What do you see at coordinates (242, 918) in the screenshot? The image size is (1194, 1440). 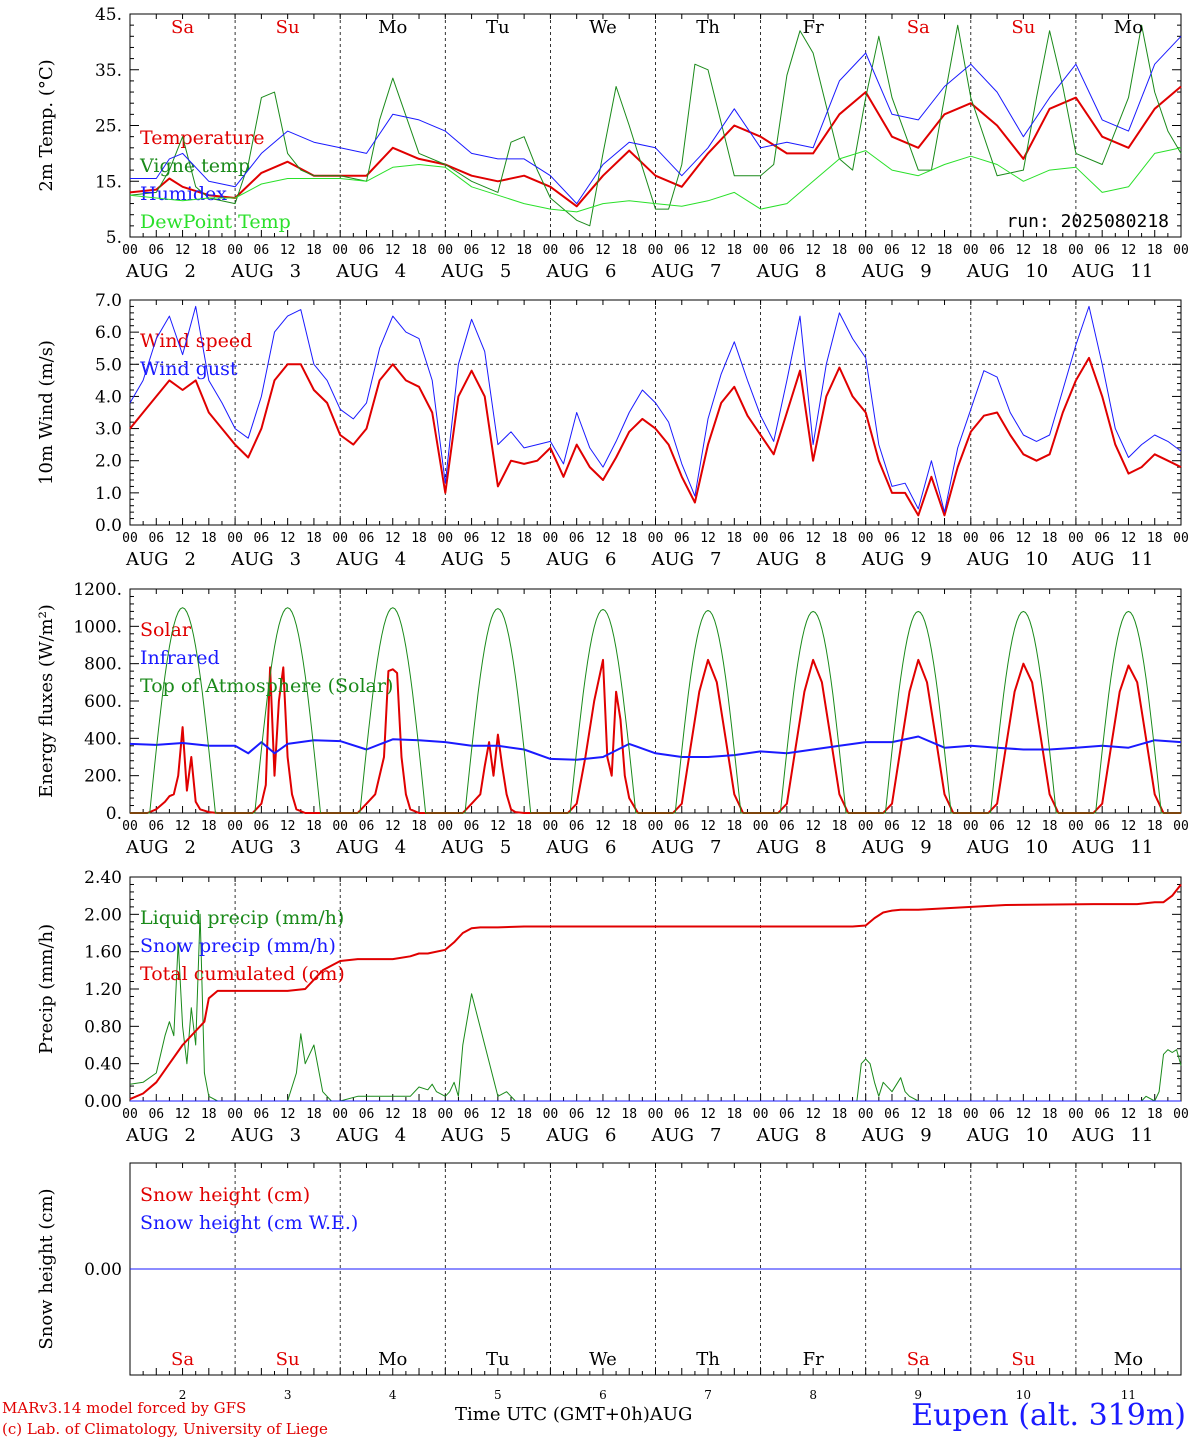 I see `legend-entry: Liquid precip (mm/h)` at bounding box center [242, 918].